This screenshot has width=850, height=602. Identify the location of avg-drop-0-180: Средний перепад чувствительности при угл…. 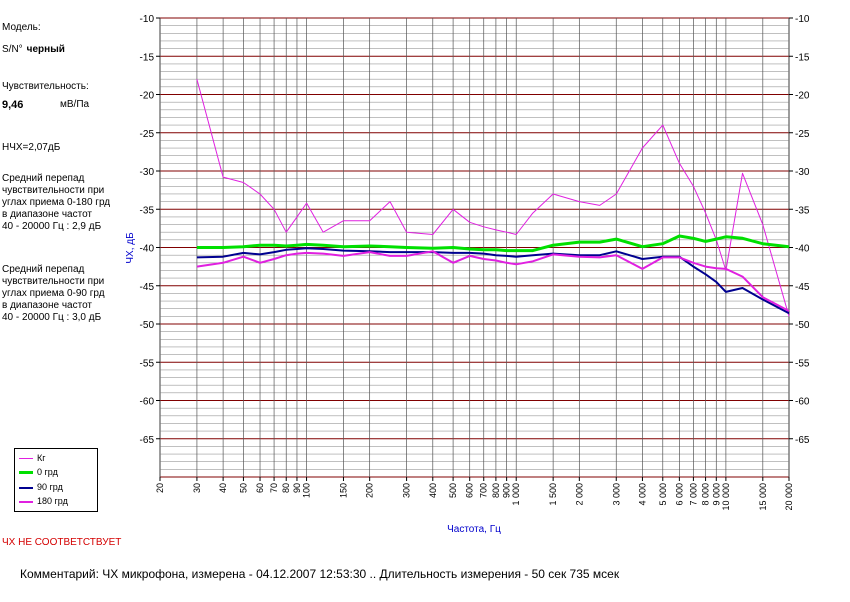
(82, 203).